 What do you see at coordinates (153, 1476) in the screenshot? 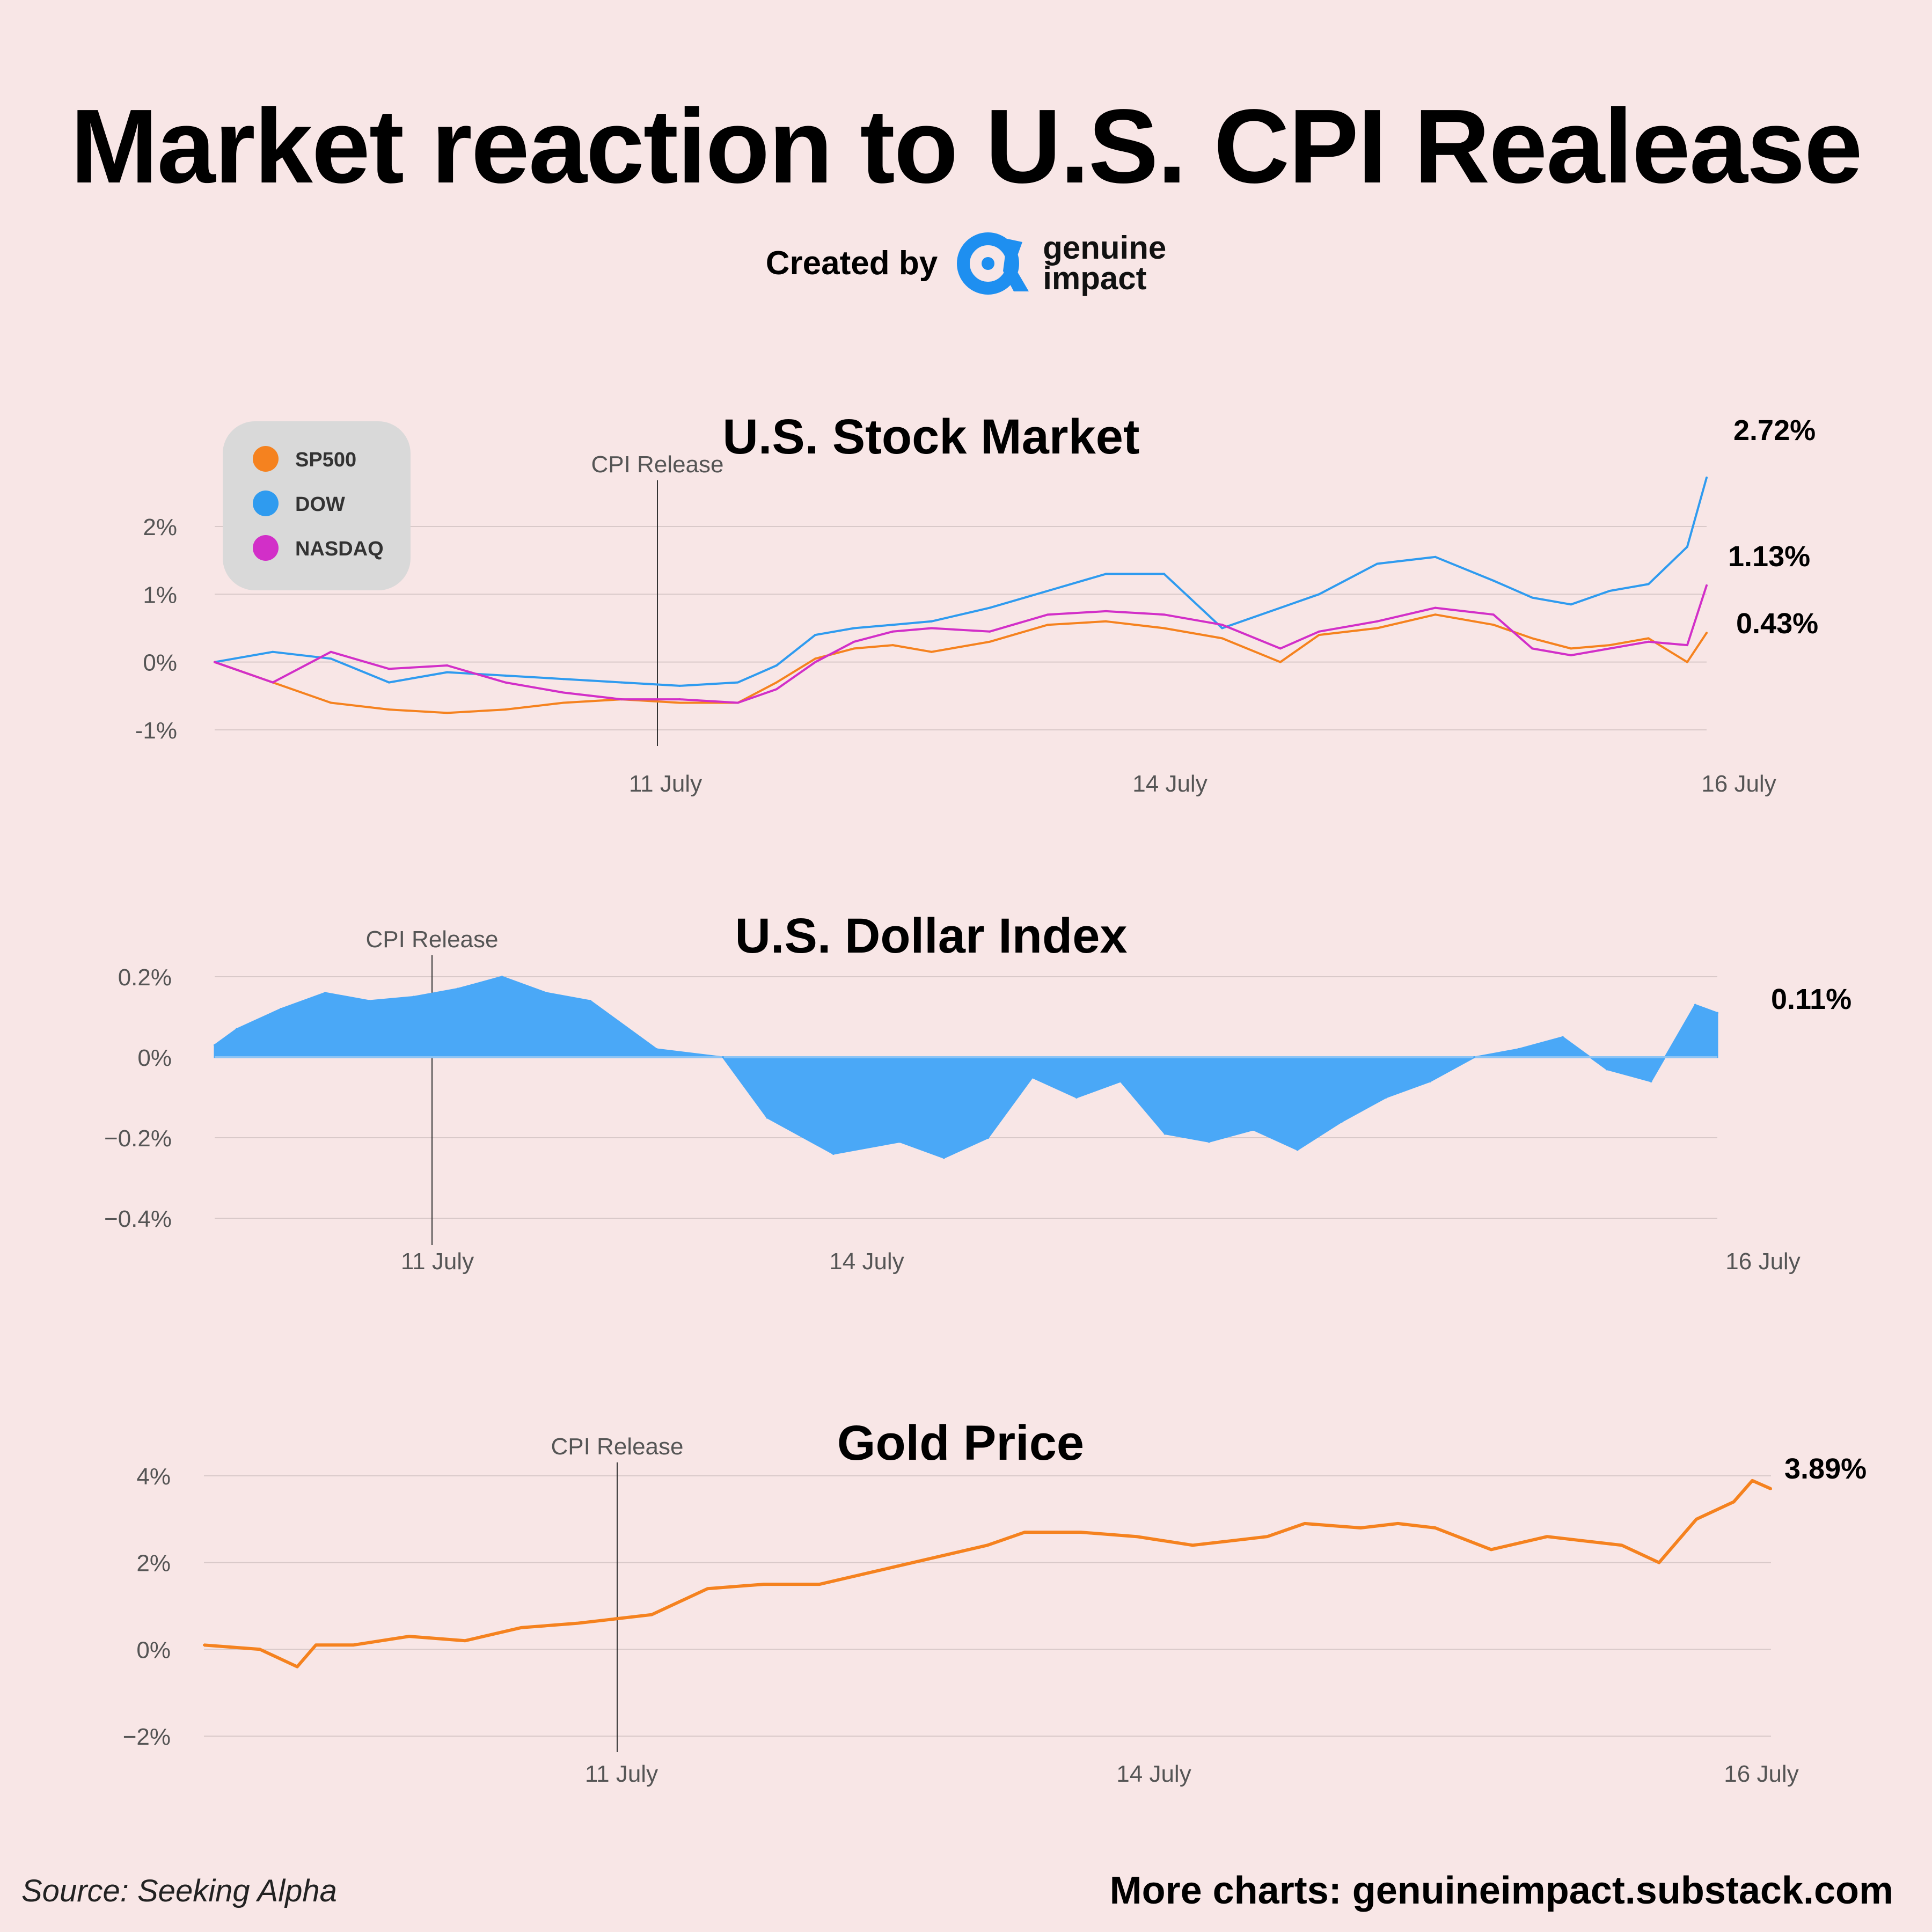
I see `y-tick-label: 4%` at bounding box center [153, 1476].